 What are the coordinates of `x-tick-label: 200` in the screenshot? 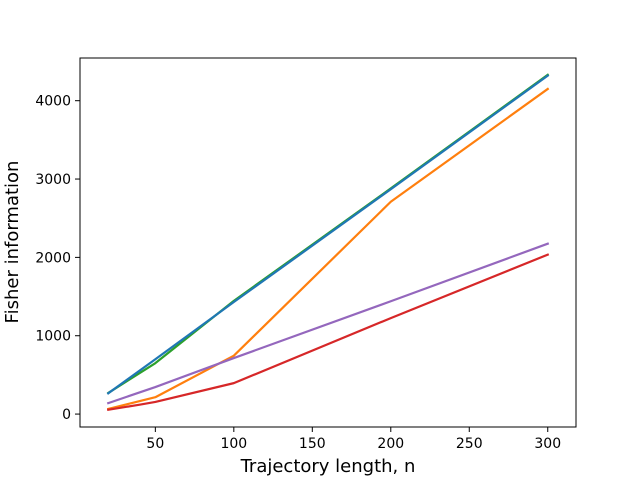 It's located at (390, 444).